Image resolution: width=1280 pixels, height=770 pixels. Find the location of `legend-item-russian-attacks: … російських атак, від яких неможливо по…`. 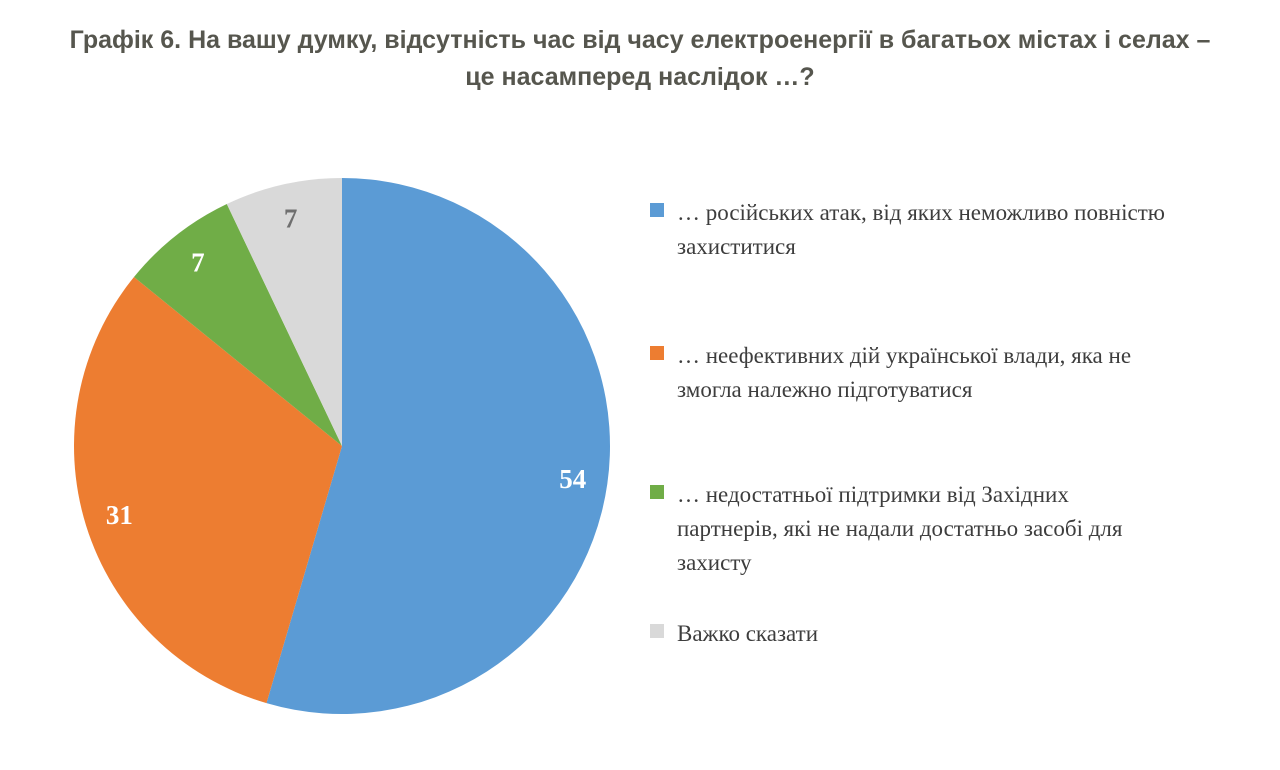

legend-item-russian-attacks: … російських атак, від яких неможливо по… is located at coordinates (910, 230).